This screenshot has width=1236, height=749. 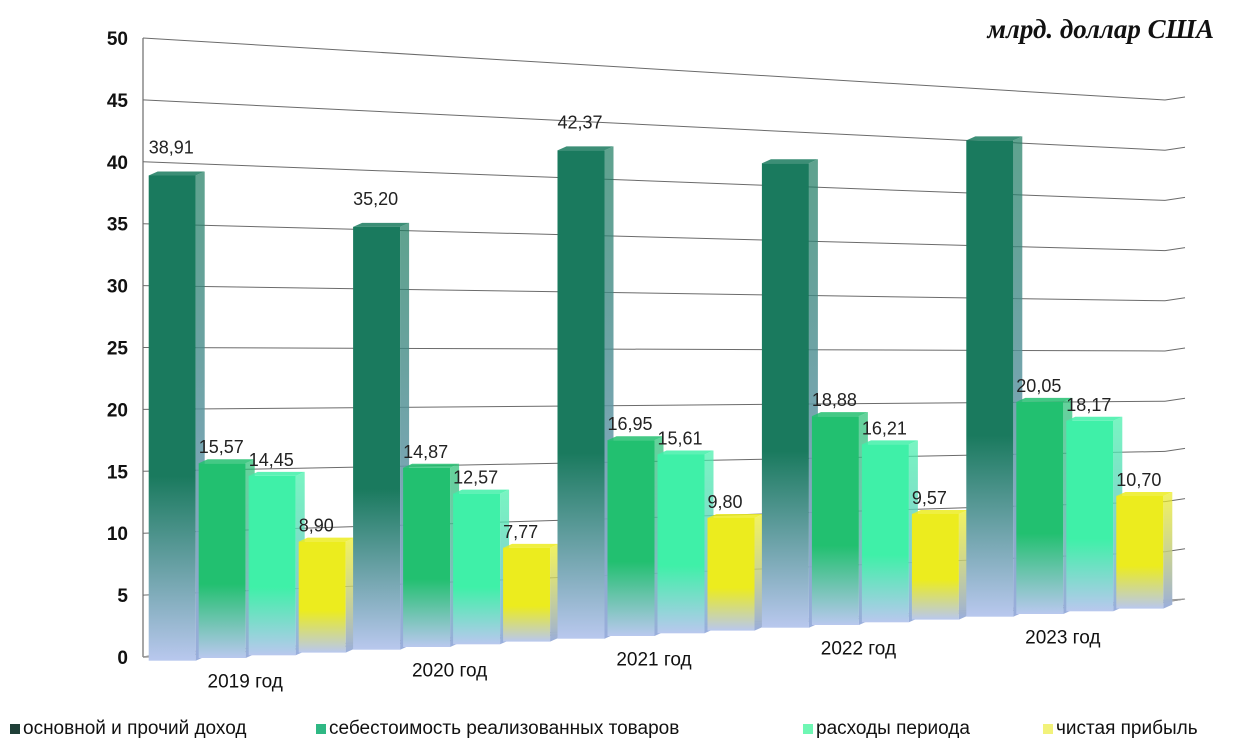 I want to click on y-tick-label-4: 20, so click(x=117, y=410).